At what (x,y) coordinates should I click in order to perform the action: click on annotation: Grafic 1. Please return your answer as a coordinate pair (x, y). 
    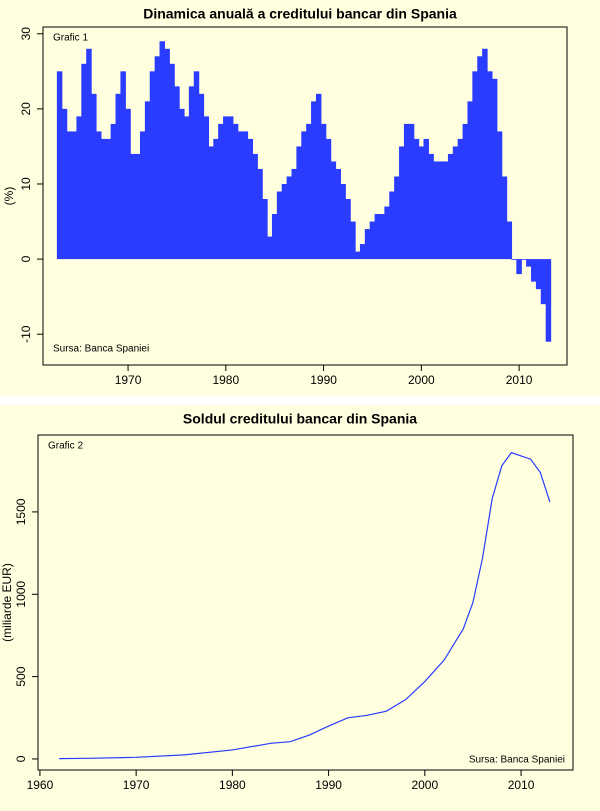
    Looking at the image, I should click on (70, 38).